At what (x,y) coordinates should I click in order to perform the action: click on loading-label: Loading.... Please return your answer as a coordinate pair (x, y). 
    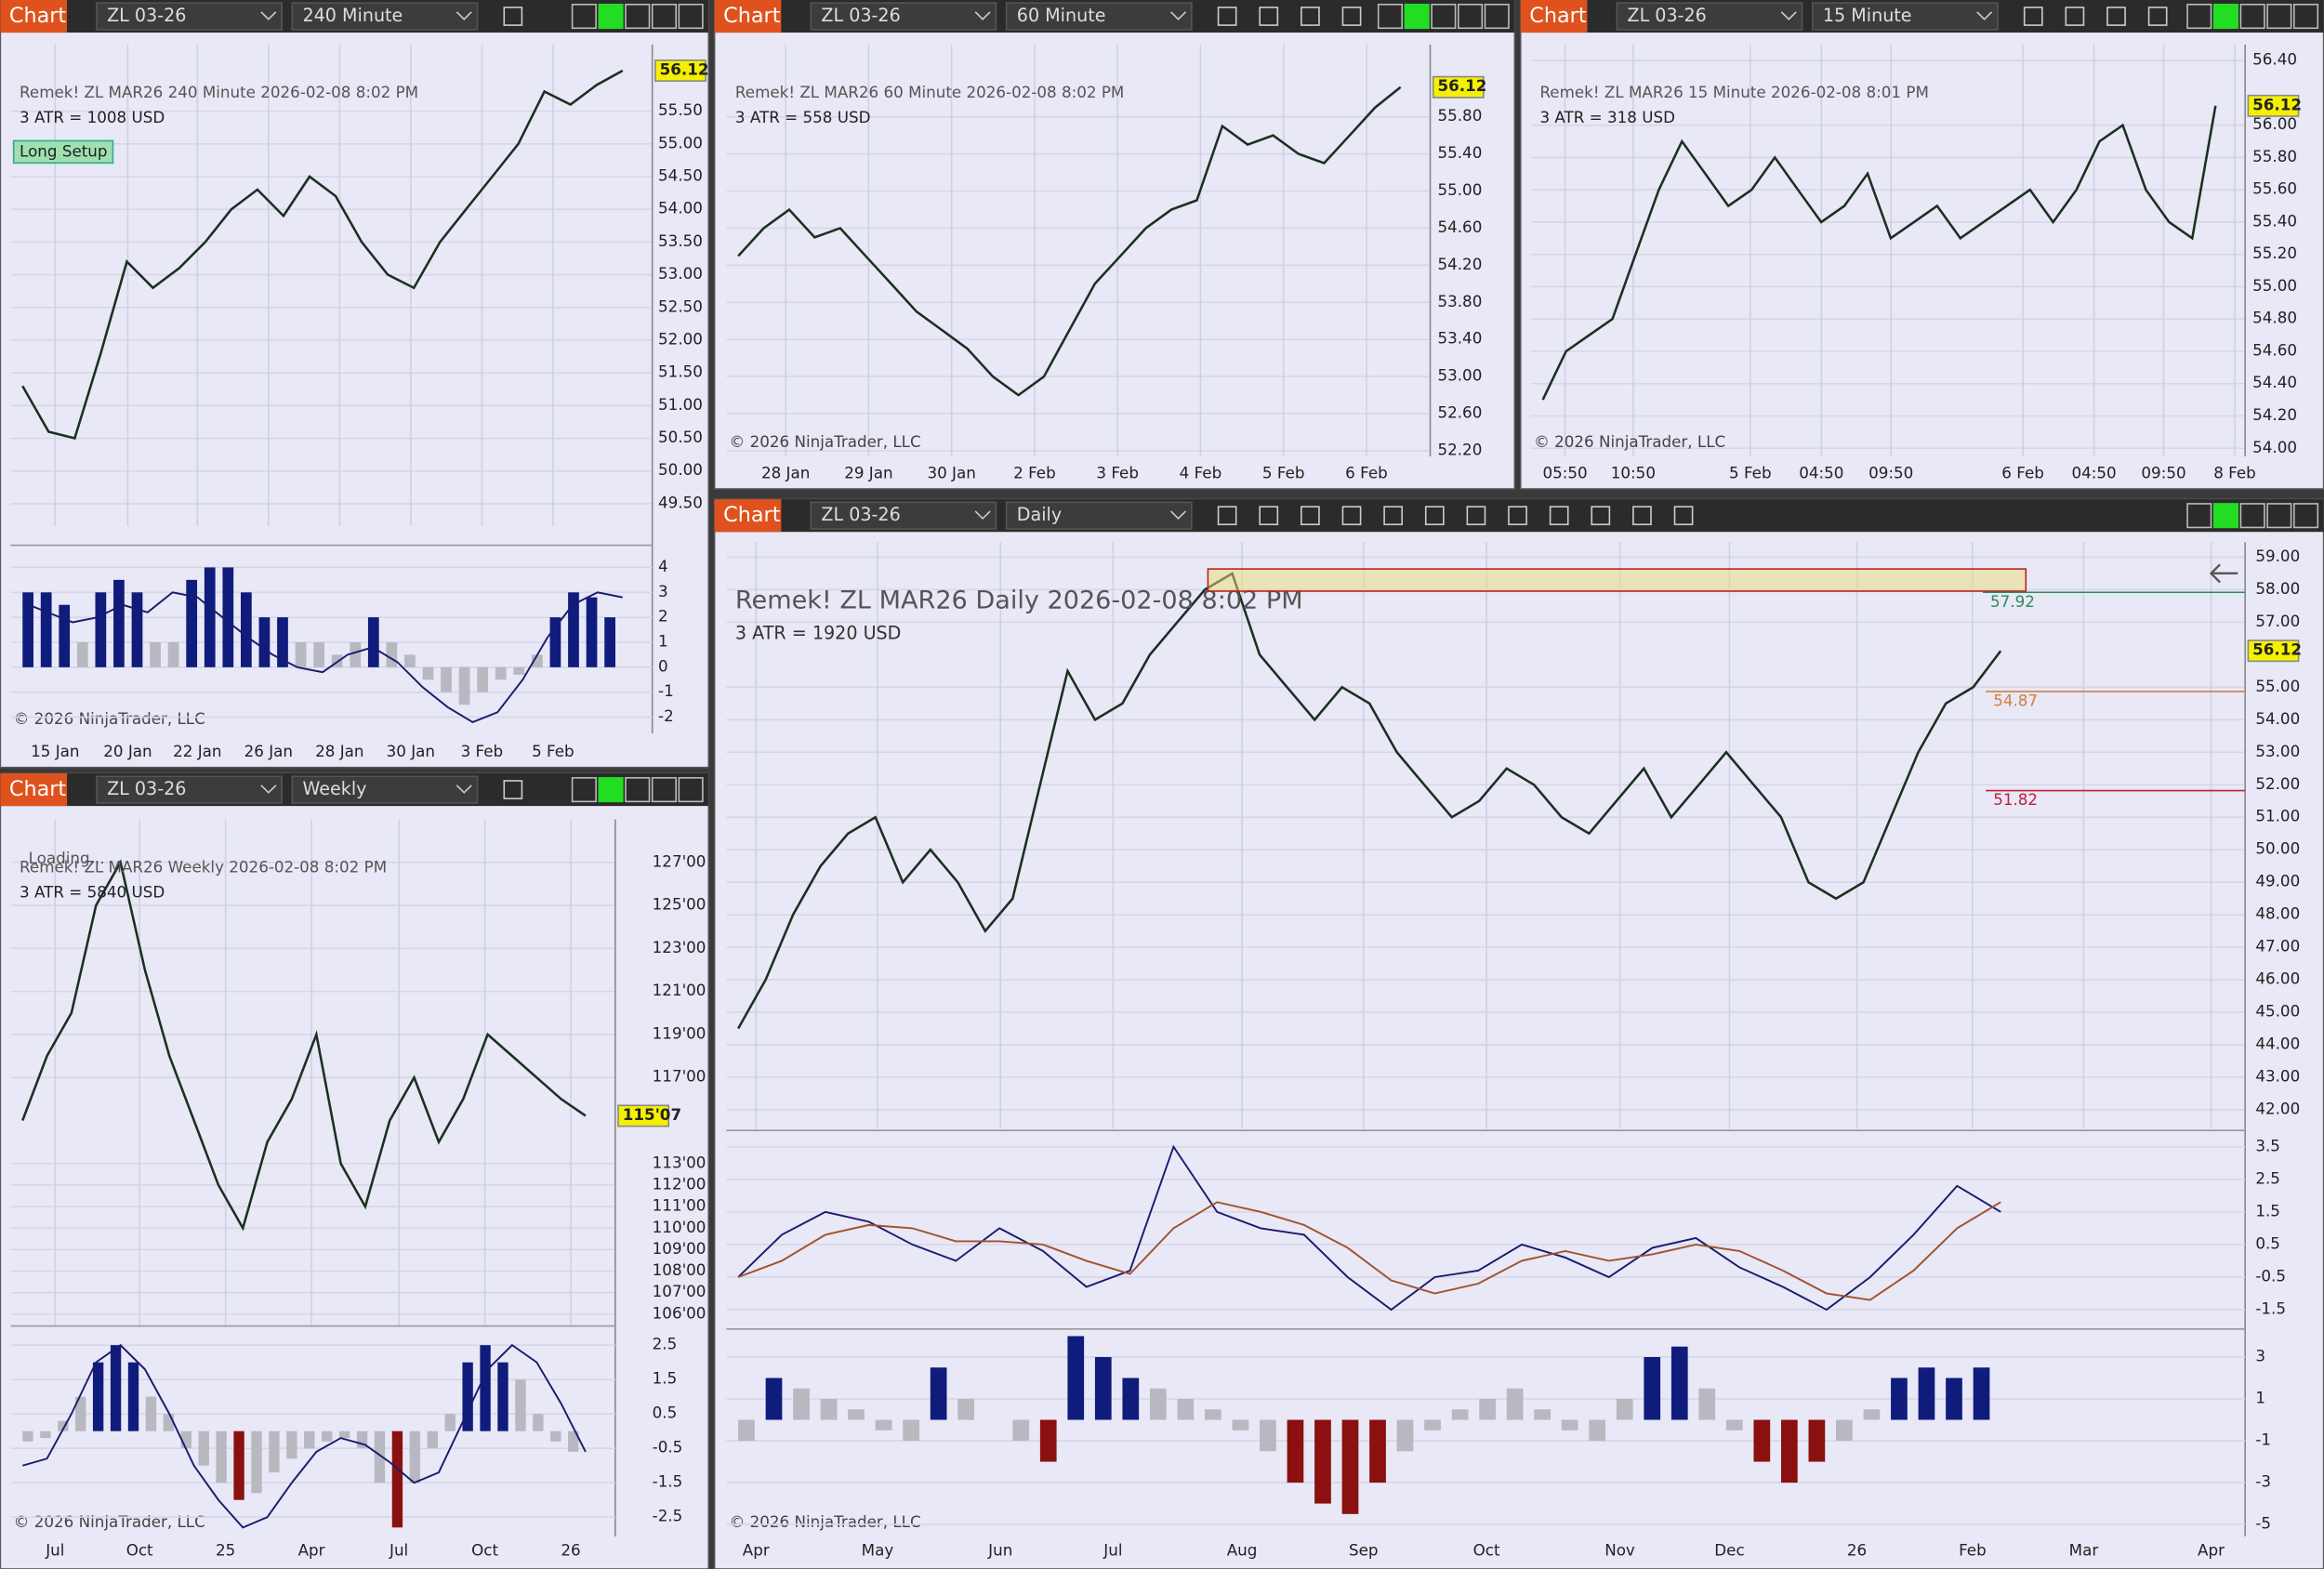
    Looking at the image, I should click on (67, 858).